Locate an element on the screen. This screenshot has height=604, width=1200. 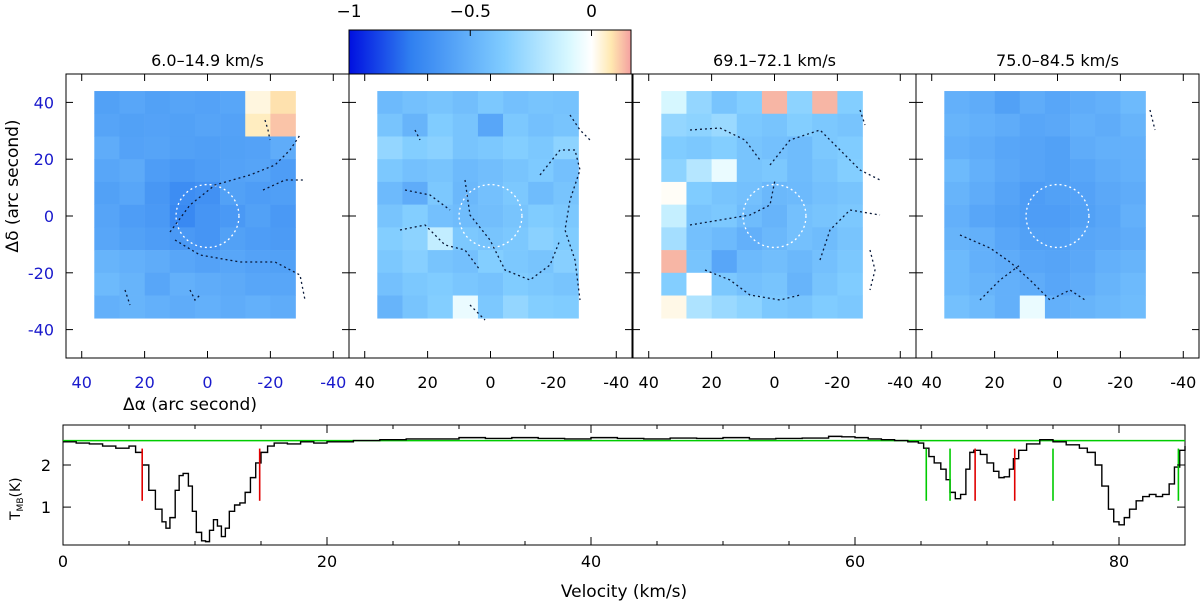
map-title: 69.1–72.1 km/s is located at coordinates (774, 60).